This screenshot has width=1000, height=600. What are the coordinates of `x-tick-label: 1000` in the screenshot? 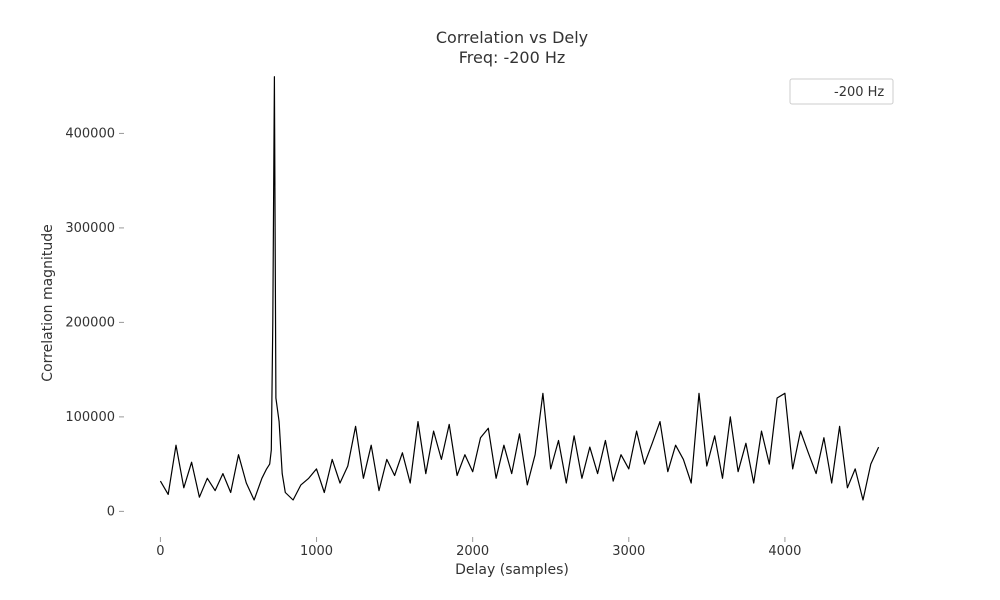 It's located at (316, 551).